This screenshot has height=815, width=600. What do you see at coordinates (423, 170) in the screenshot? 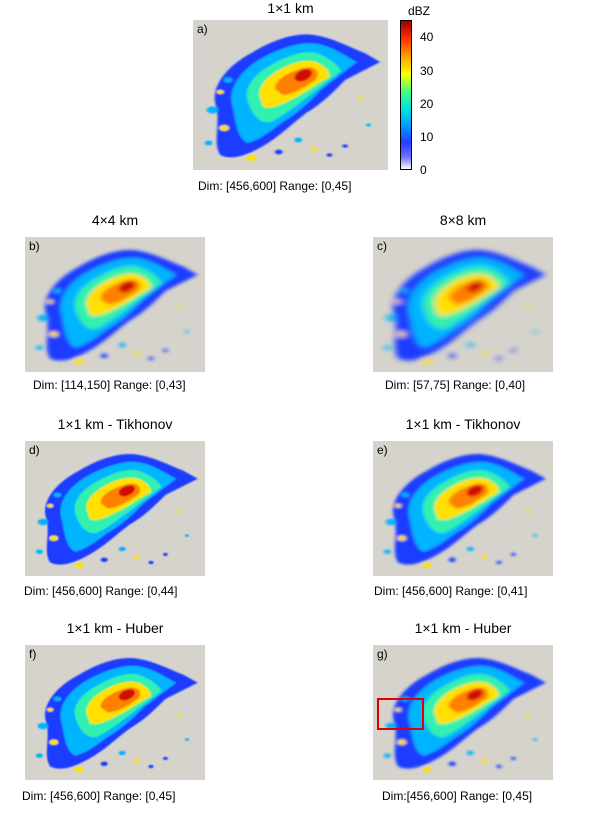
I see `colorbar-tick-0: 0` at bounding box center [423, 170].